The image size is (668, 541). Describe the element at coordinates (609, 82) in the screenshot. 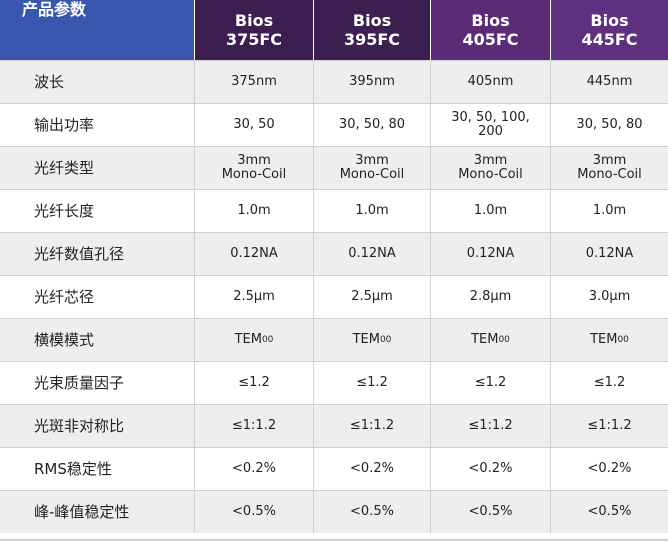

I see `table-cell: 445nm` at that location.